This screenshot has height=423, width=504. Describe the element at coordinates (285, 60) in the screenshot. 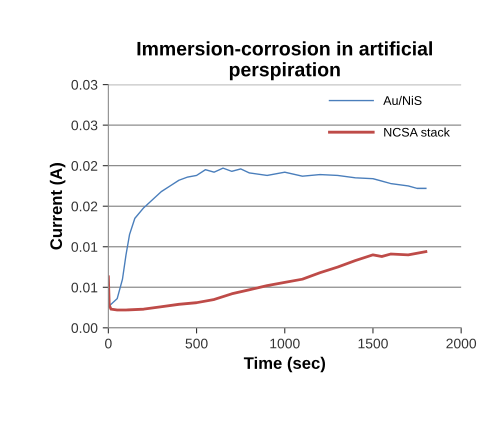

I see `chart-title: Immersion-corrosion in artificial perspiration` at that location.